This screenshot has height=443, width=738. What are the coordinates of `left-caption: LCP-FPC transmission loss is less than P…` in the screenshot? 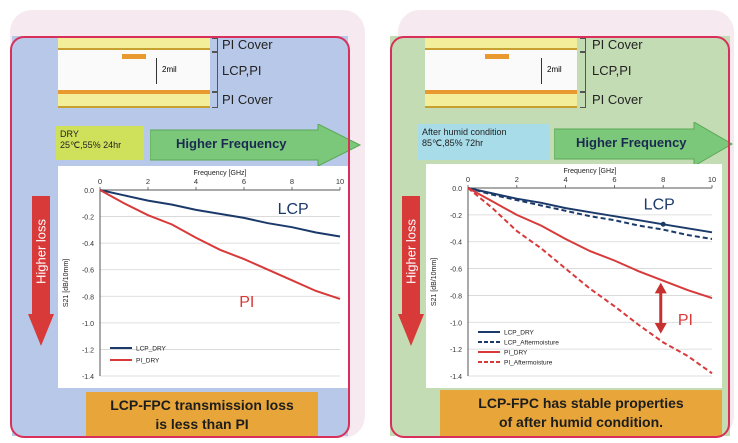 It's located at (202, 415).